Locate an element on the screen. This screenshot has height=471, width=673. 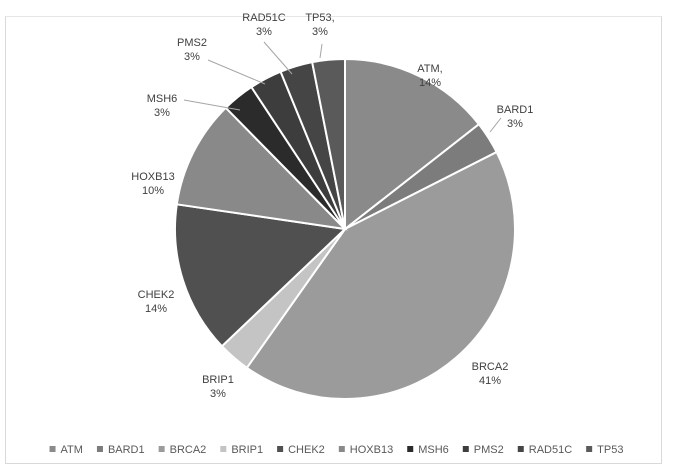
legend-item-msh6: MSH6 is located at coordinates (428, 450).